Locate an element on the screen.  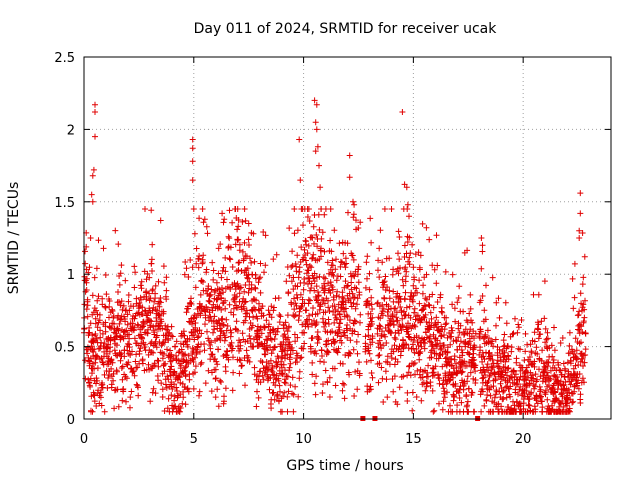
x-axis-title: GPS time / hours is located at coordinates (344, 466).